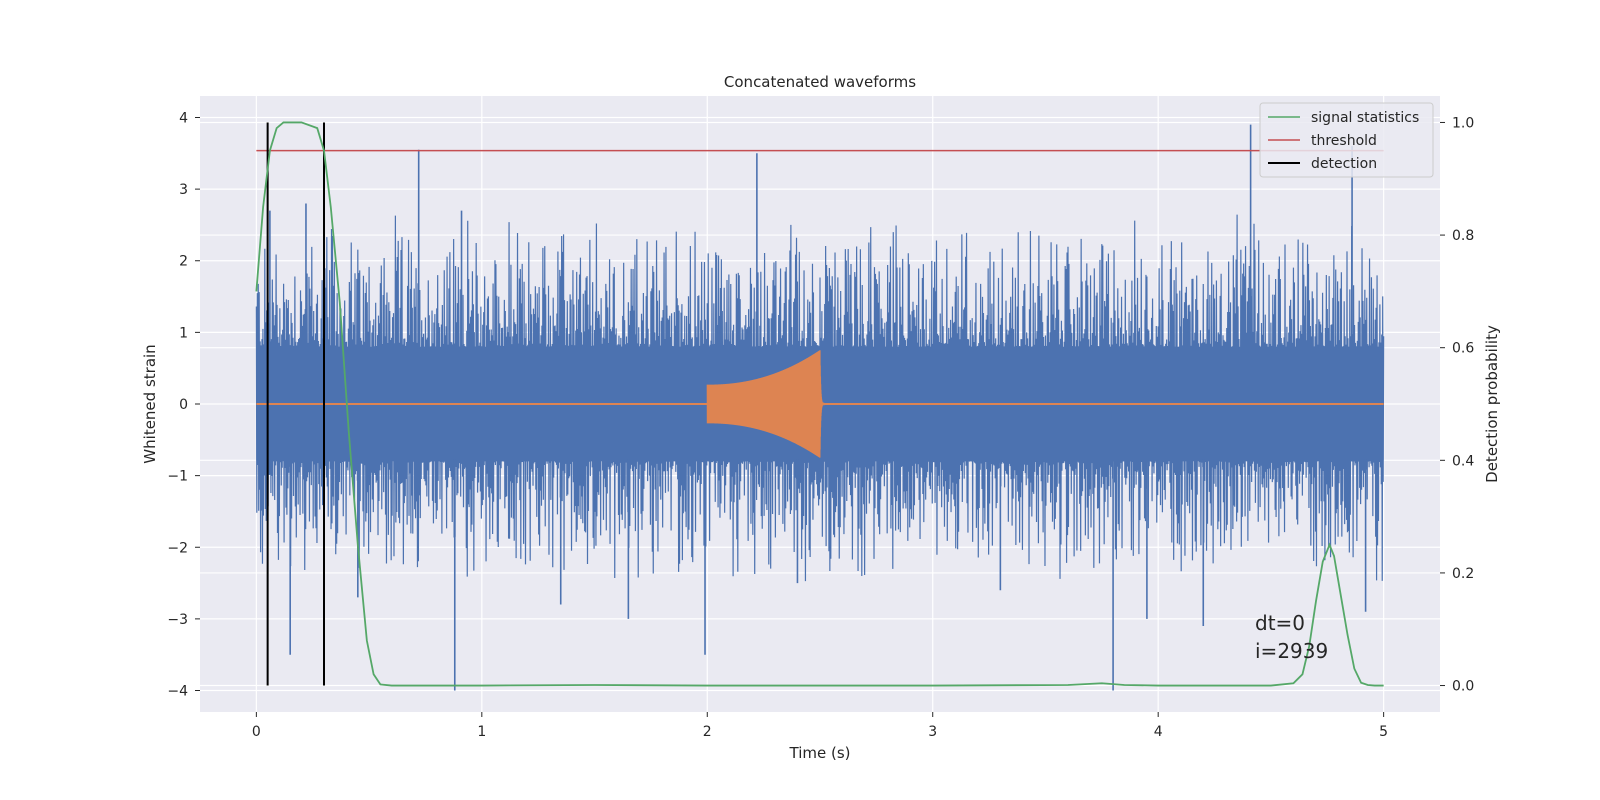 The height and width of the screenshot is (800, 1600). I want to click on y2-tick-label: 0.8, so click(1463, 236).